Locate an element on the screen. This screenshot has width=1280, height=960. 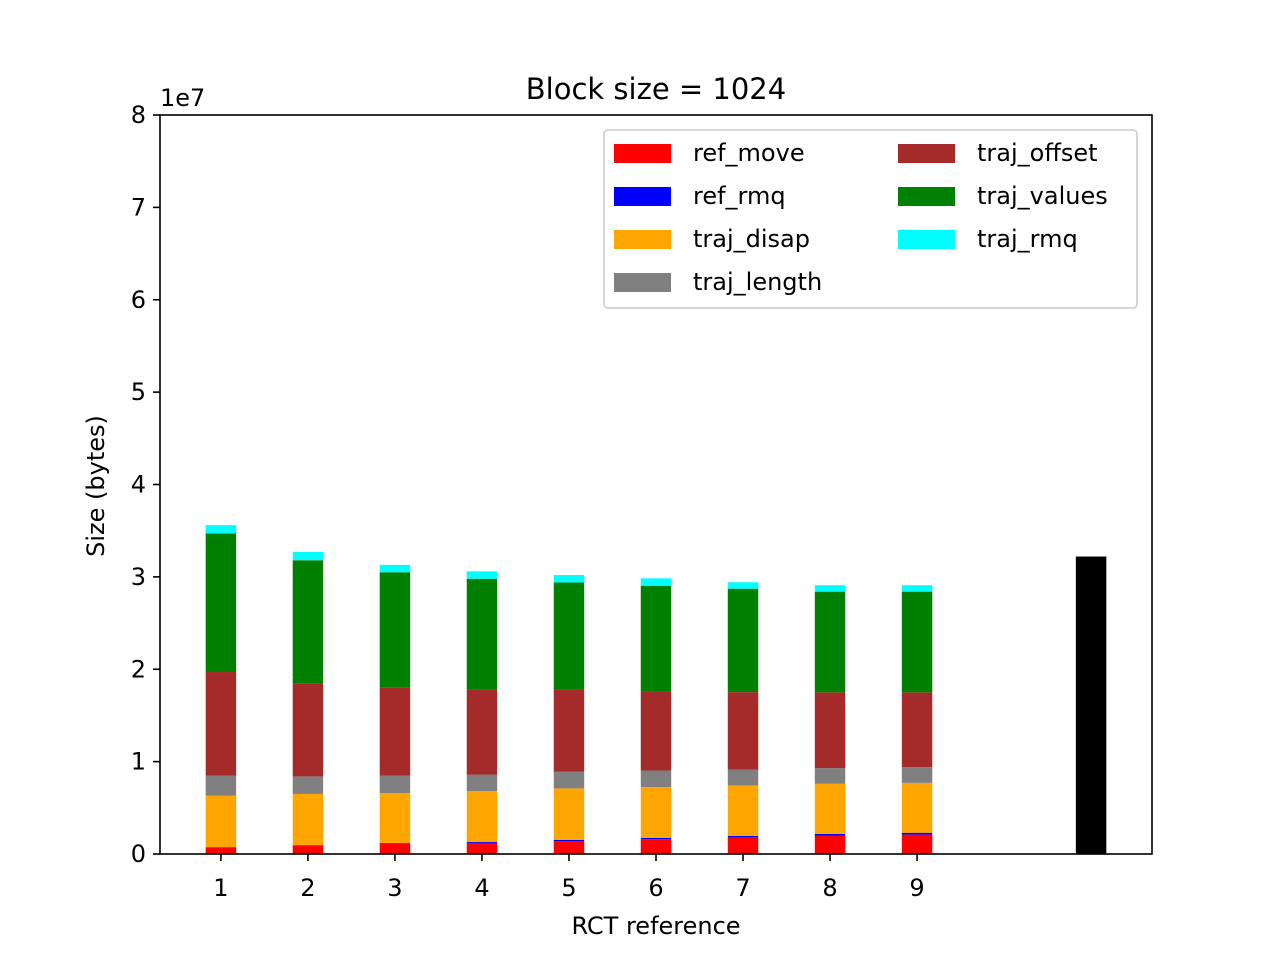
x-tick-label-9: 9 is located at coordinates (916, 888).